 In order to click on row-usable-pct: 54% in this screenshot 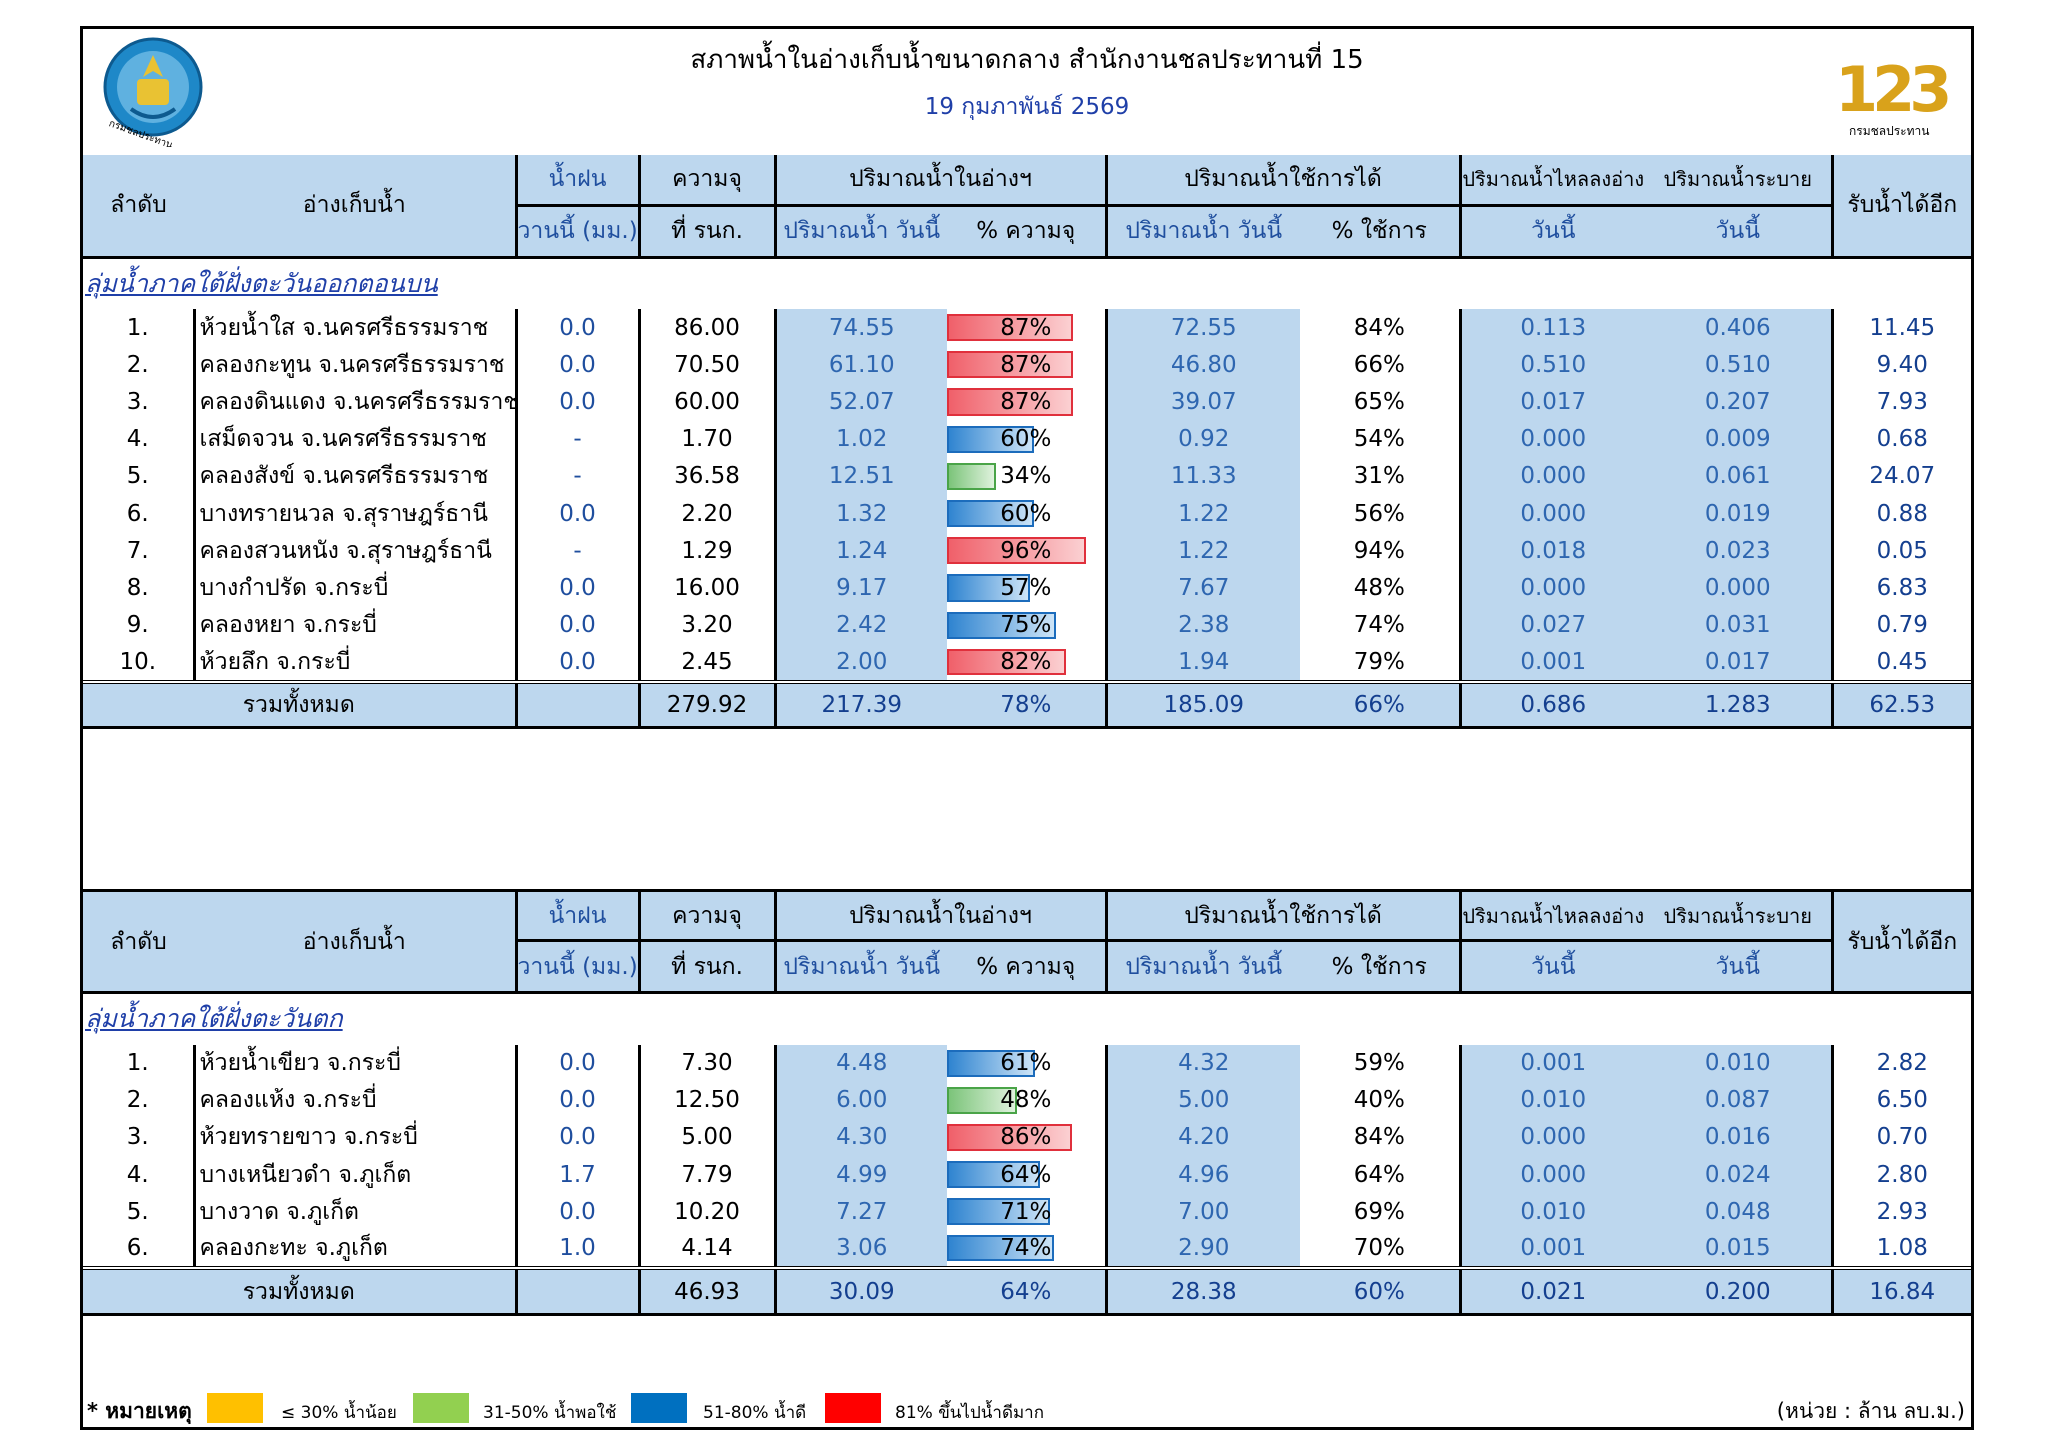, I will do `click(1379, 439)`.